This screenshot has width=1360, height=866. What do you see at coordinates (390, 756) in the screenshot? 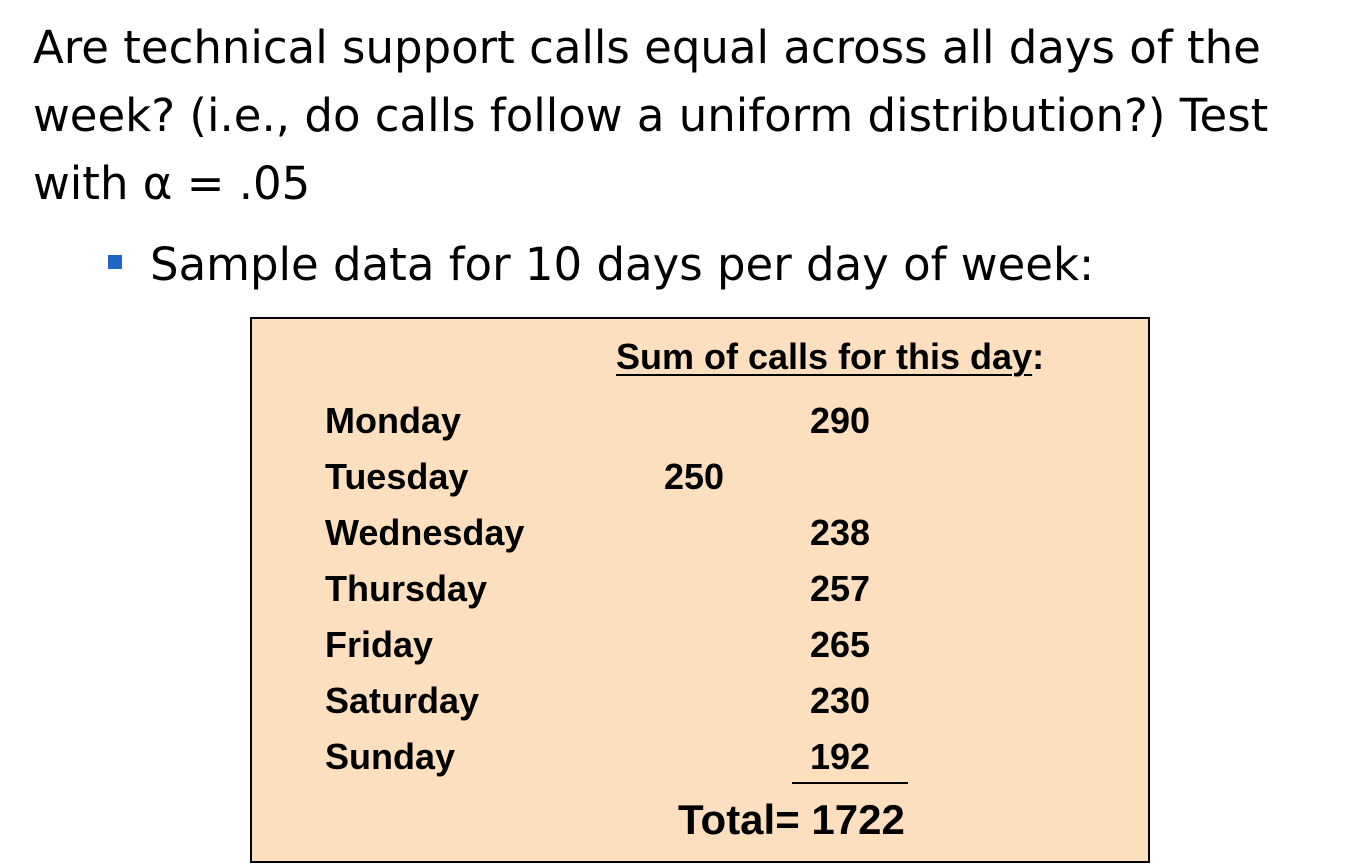
I see `day-label: Sunday` at bounding box center [390, 756].